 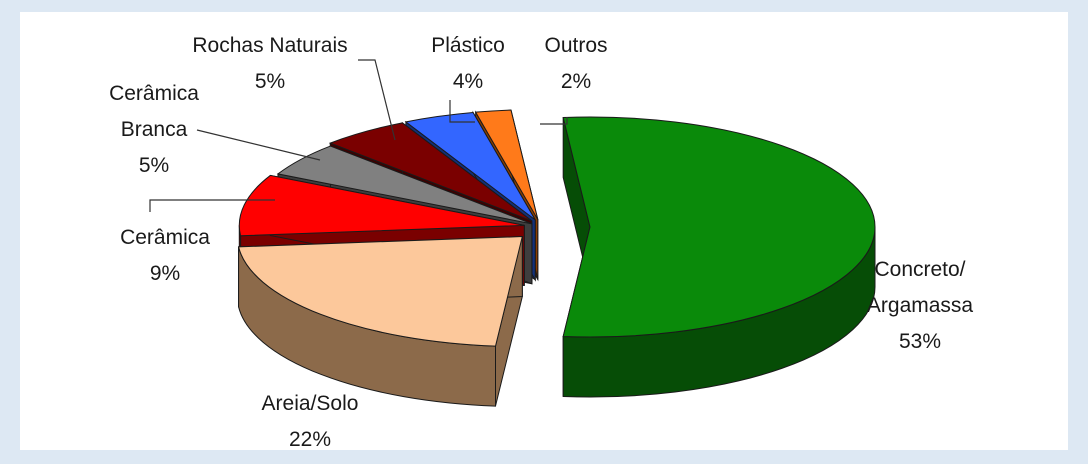 I want to click on slice-top-cer-mica-branca, so click(x=404, y=185).